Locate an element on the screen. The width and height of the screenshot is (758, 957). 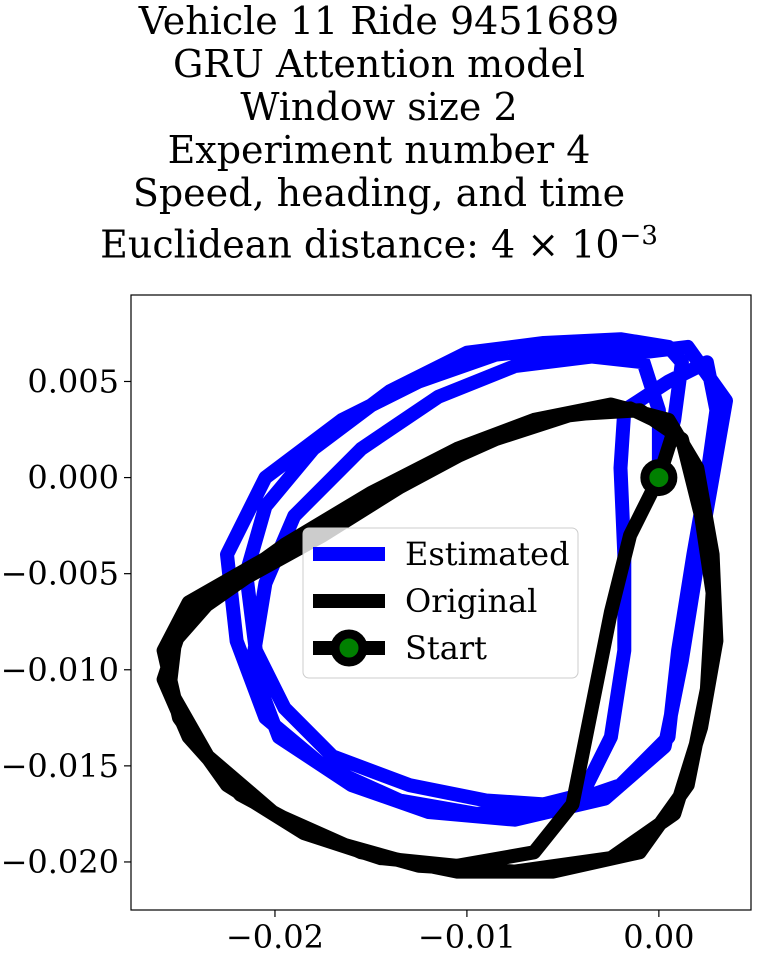
title-line-features: Speed, heading, and time is located at coordinates (379, 193).